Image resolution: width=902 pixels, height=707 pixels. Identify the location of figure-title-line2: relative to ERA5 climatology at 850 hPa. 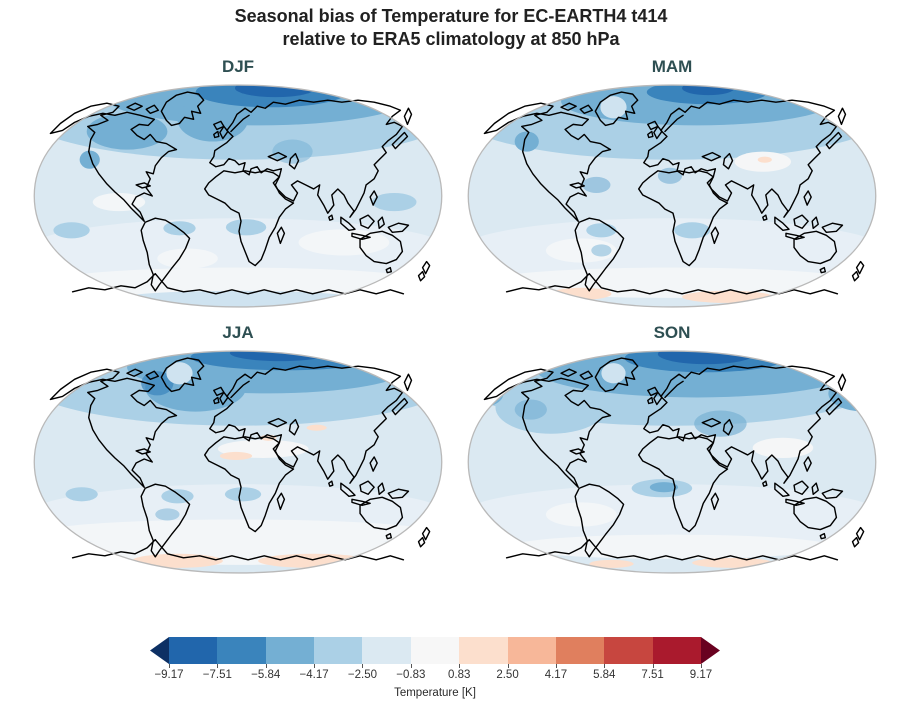
(451, 39).